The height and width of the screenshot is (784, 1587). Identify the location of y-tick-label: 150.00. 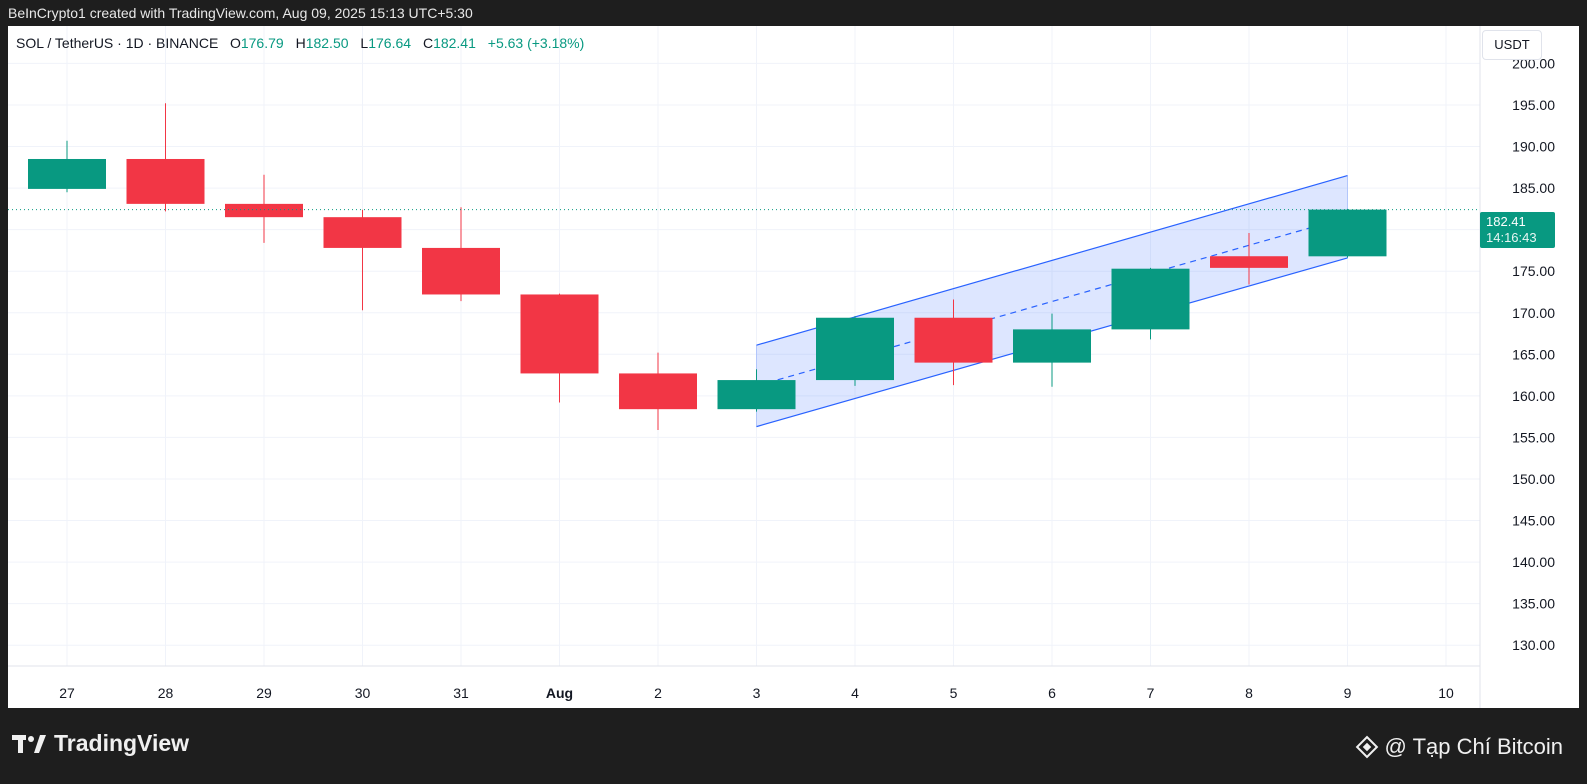
(1533, 479).